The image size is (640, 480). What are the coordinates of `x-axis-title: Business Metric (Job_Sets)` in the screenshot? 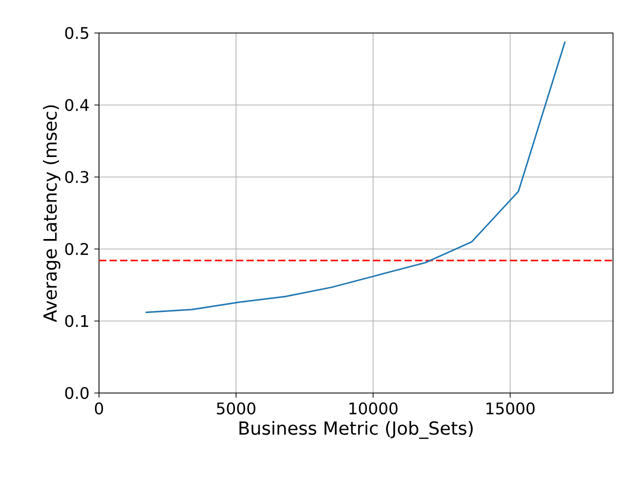 It's located at (356, 429).